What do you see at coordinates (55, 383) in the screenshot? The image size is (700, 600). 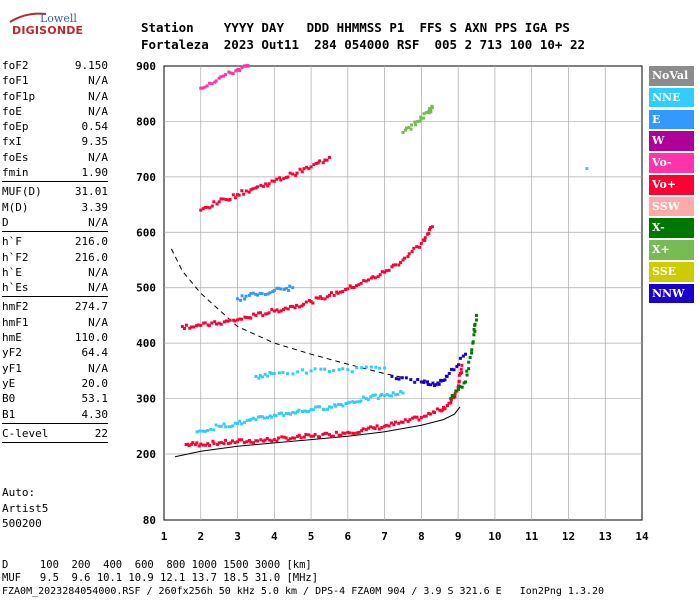 I see `param-row: yE 20.0` at bounding box center [55, 383].